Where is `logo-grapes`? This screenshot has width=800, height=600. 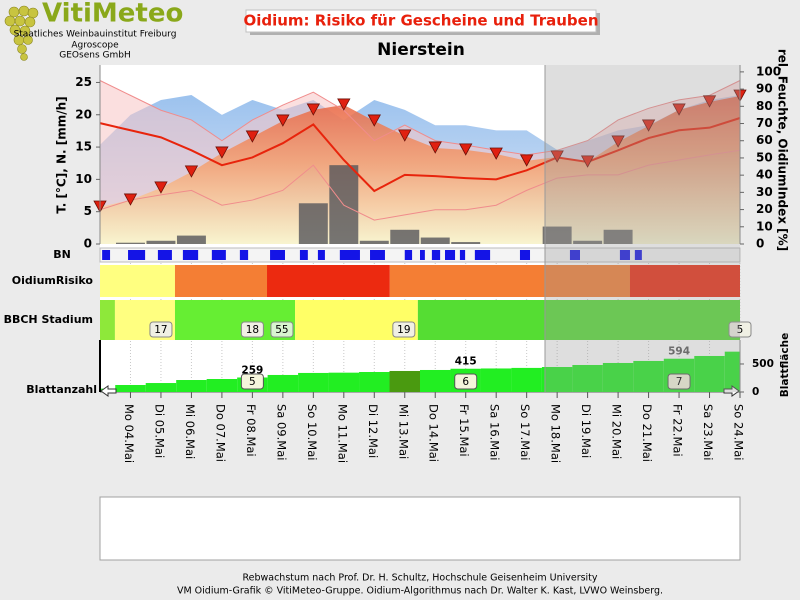 logo-grapes is located at coordinates (21, 33).